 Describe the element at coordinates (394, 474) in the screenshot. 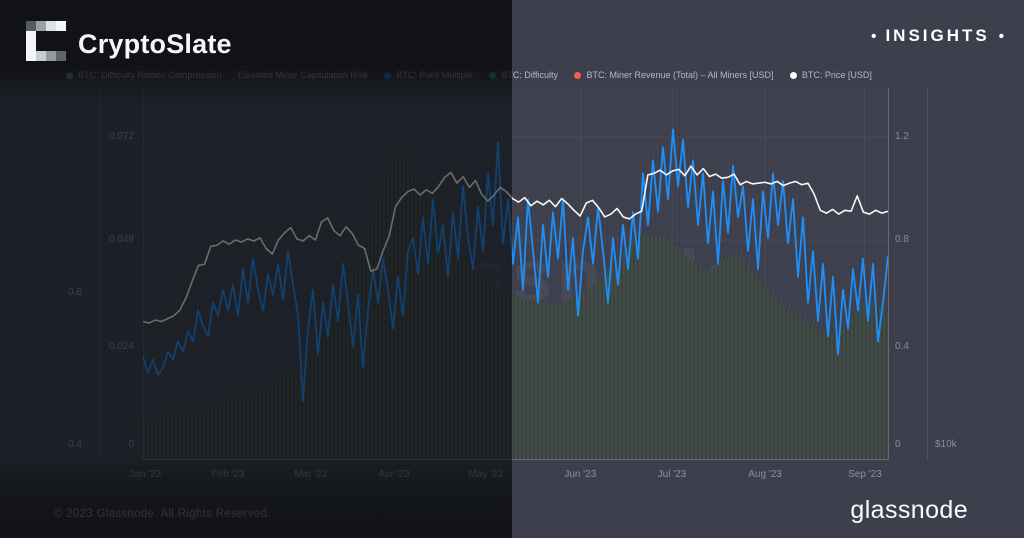

I see `x-axis-tick: Apr '23` at that location.